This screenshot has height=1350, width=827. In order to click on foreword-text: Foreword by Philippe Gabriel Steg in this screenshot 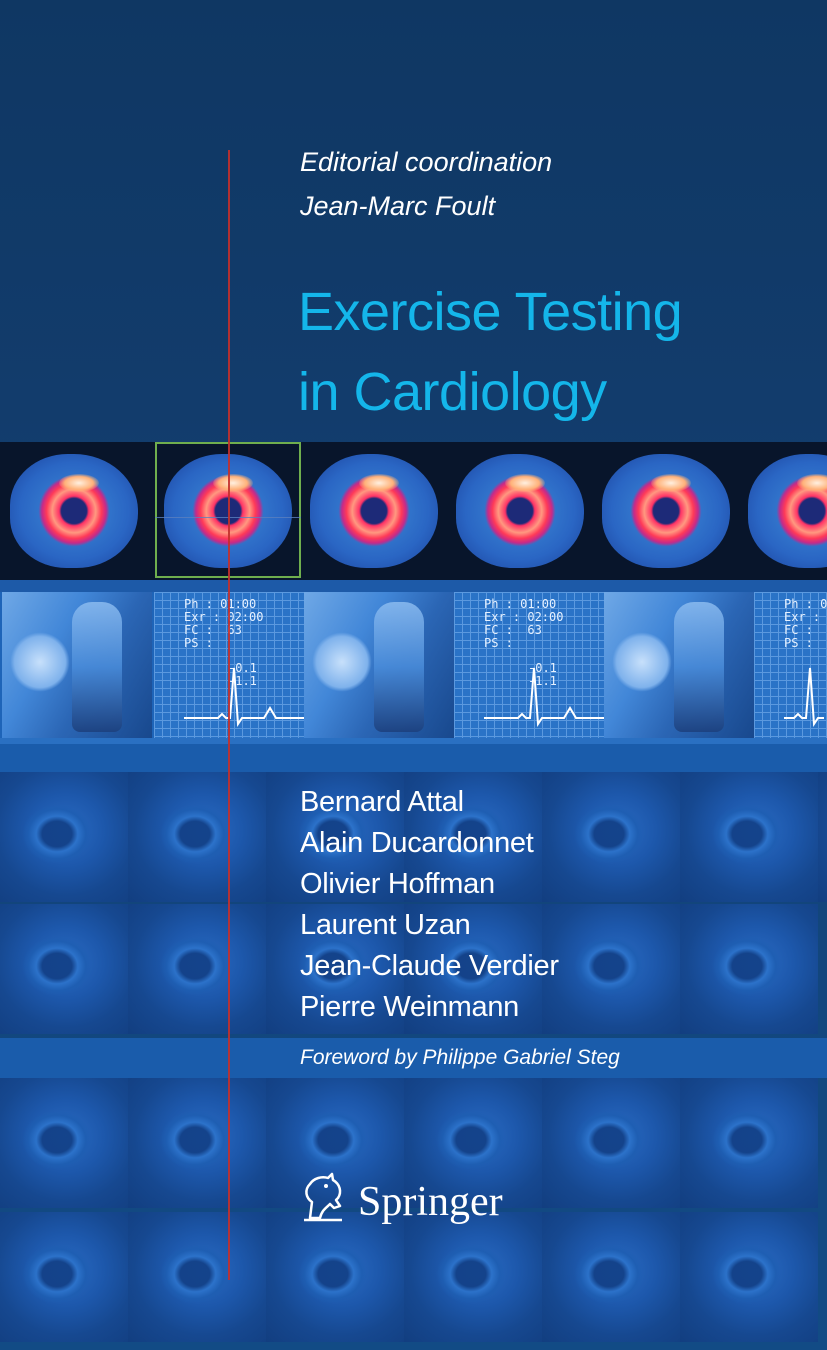, I will do `click(460, 1057)`.